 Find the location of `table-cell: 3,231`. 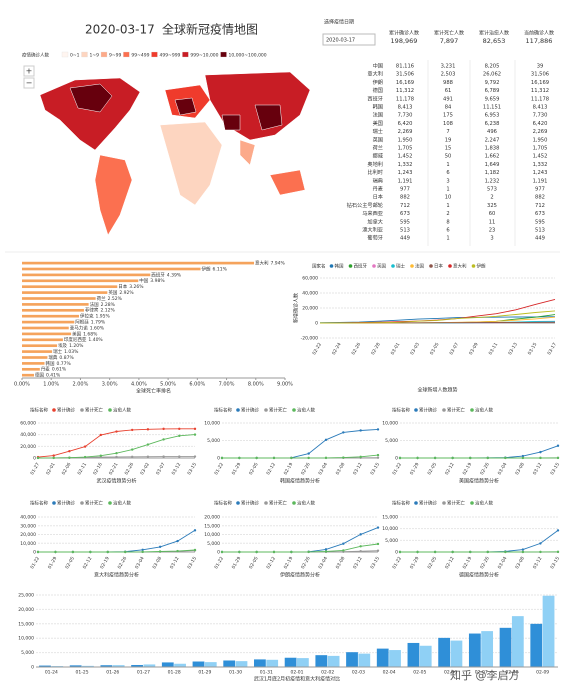

table-cell: 3,231 is located at coordinates (448, 67).